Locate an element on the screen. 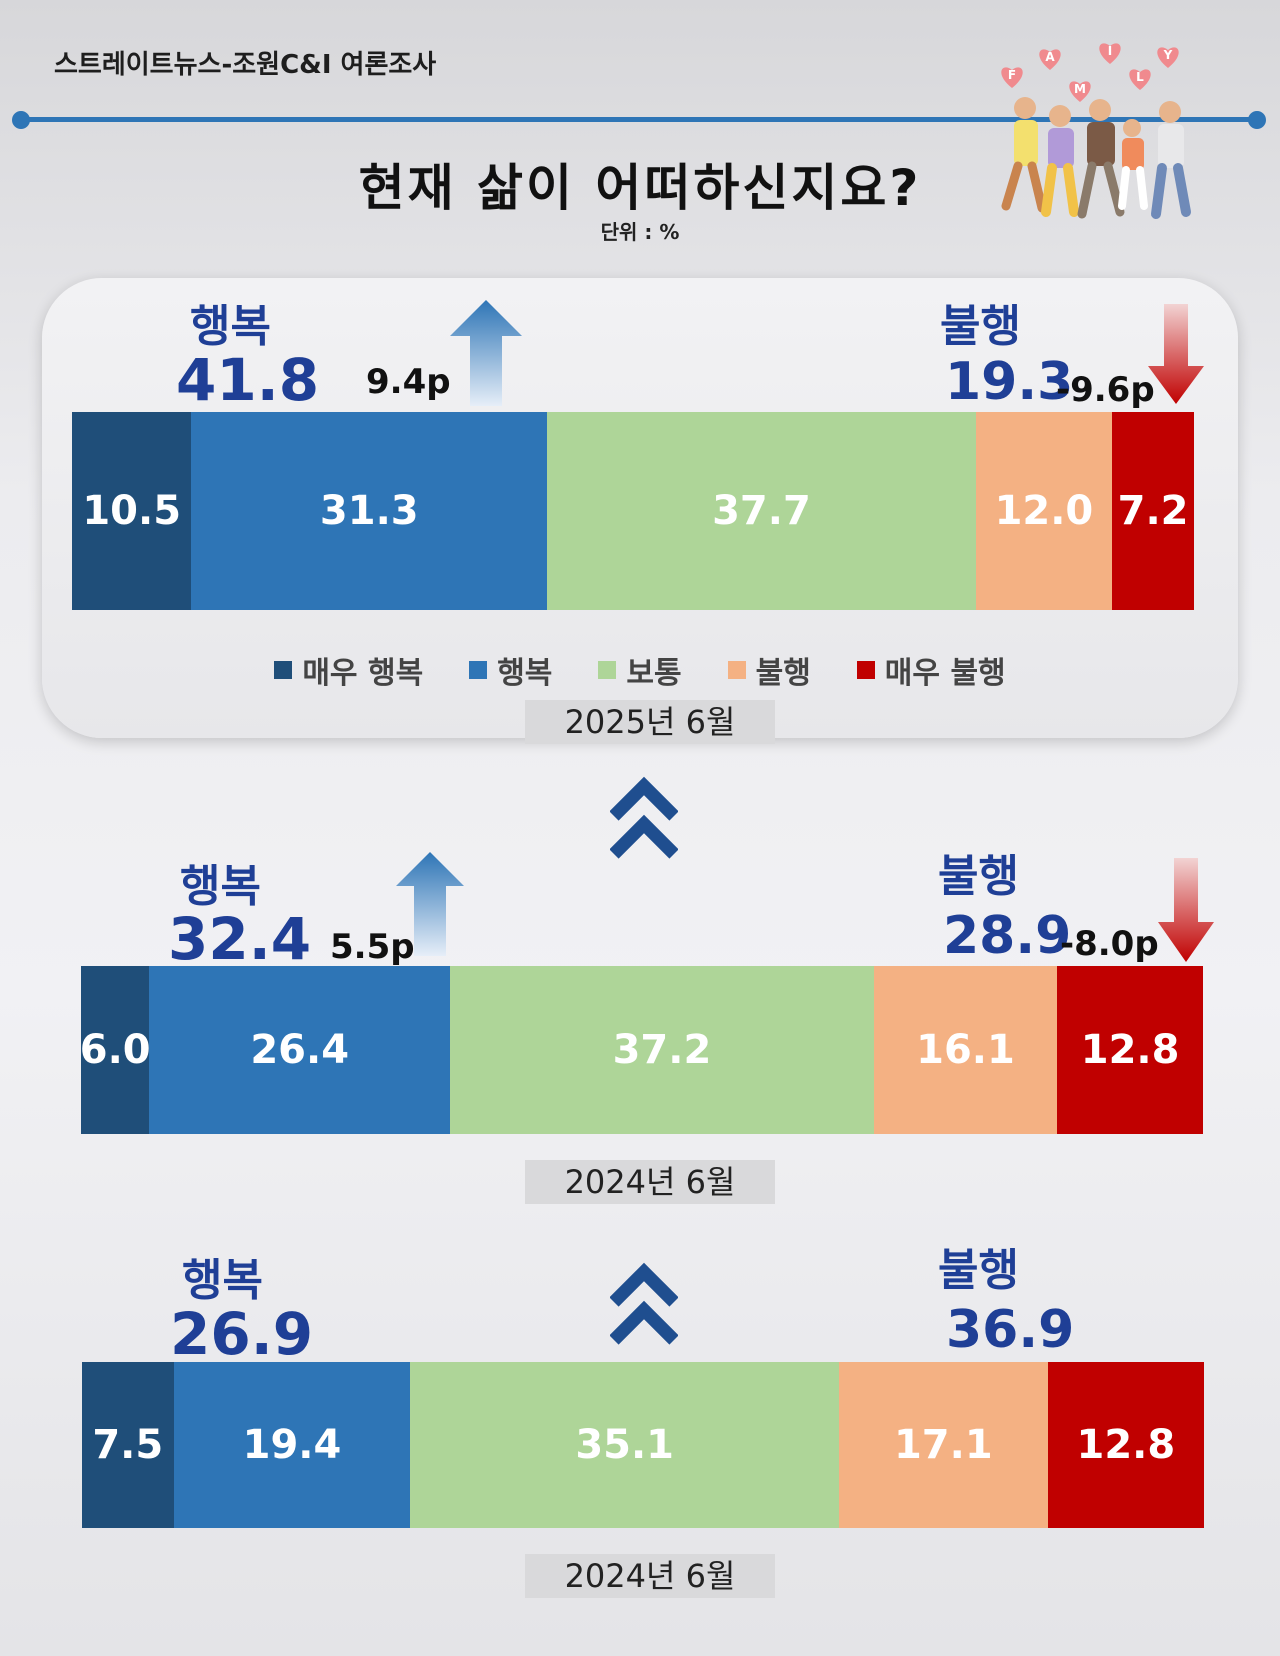 This screenshot has height=1656, width=1280. stacked-bar-2024b: 7.5 19.4 35.1 17.1 12.8 is located at coordinates (643, 1445).